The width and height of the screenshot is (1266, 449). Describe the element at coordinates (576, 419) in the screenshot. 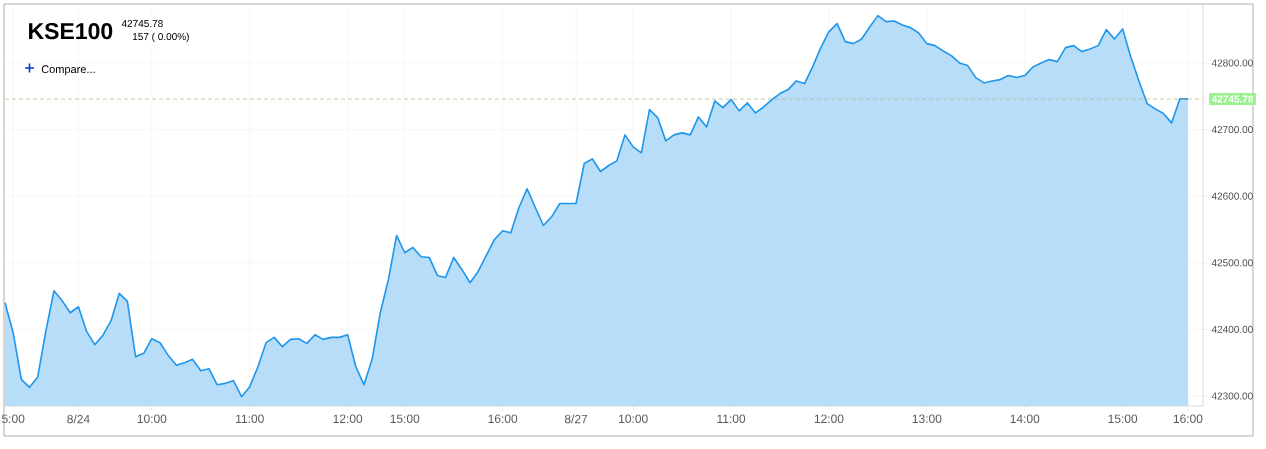

I see `x-tick-label: 8/27` at that location.